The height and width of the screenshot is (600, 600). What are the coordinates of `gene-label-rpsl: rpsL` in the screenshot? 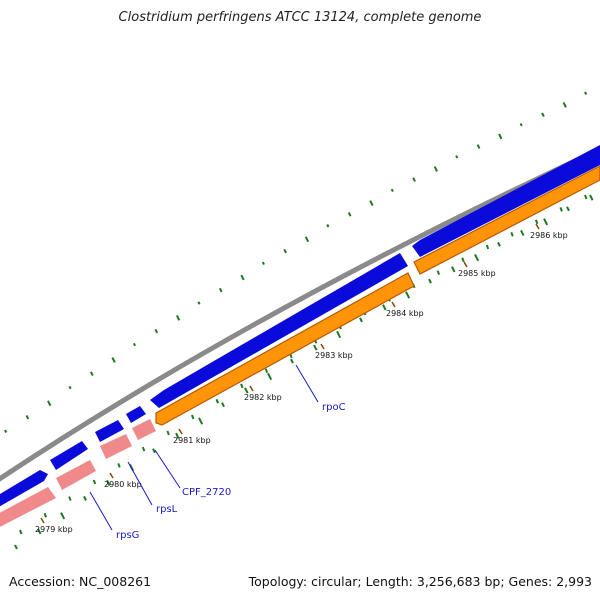 It's located at (167, 509).